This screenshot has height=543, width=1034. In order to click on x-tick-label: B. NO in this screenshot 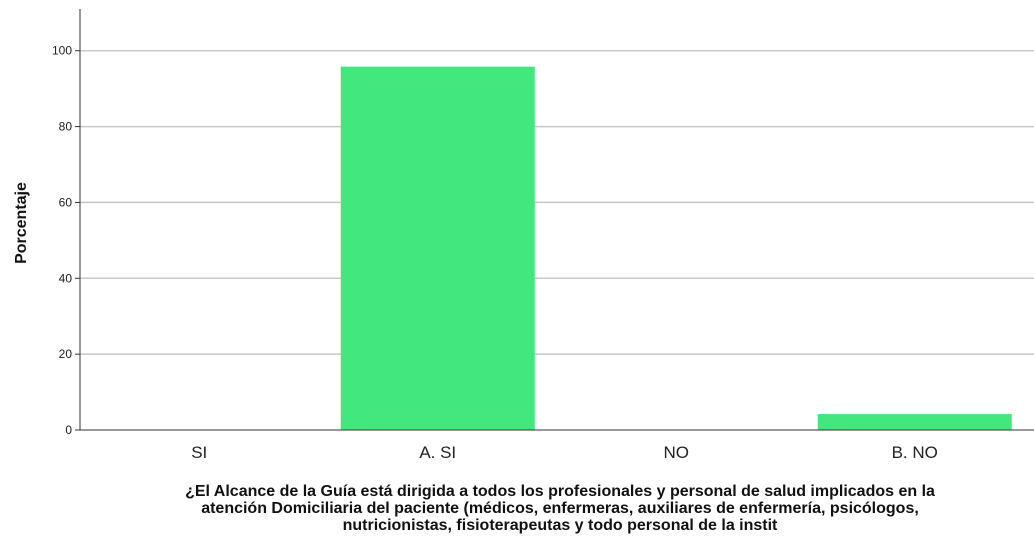, I will do `click(915, 452)`.